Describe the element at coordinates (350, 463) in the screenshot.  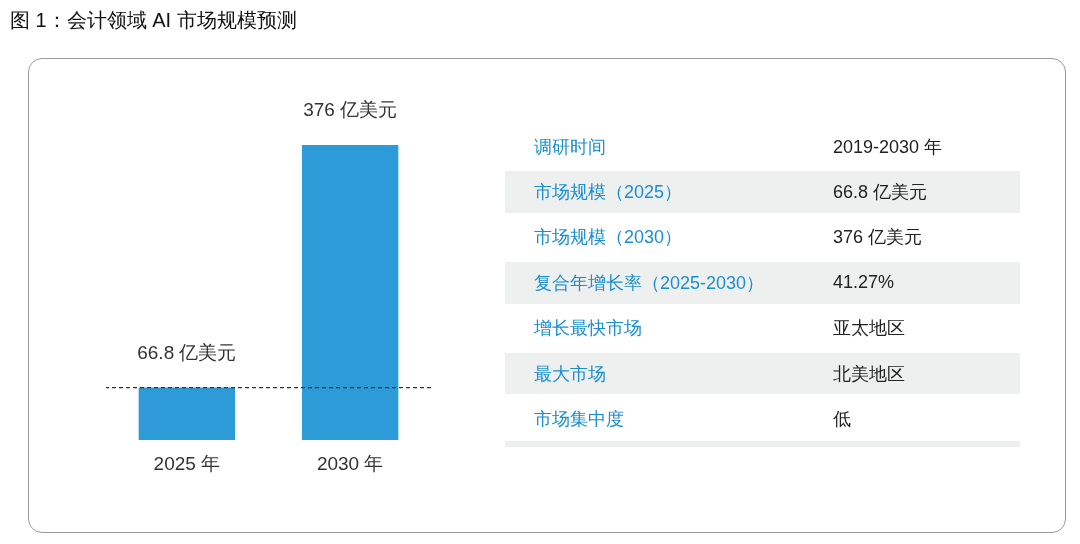
I see `x-tick-label: 2030 年` at that location.